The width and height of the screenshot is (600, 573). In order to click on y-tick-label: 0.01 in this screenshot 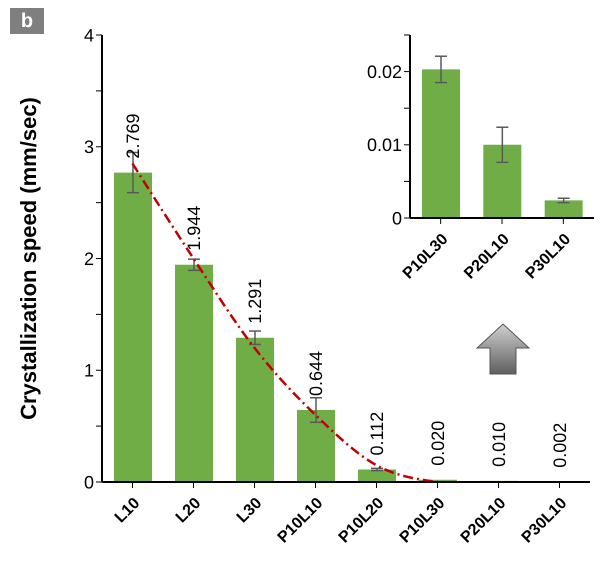, I will do `click(384, 145)`.